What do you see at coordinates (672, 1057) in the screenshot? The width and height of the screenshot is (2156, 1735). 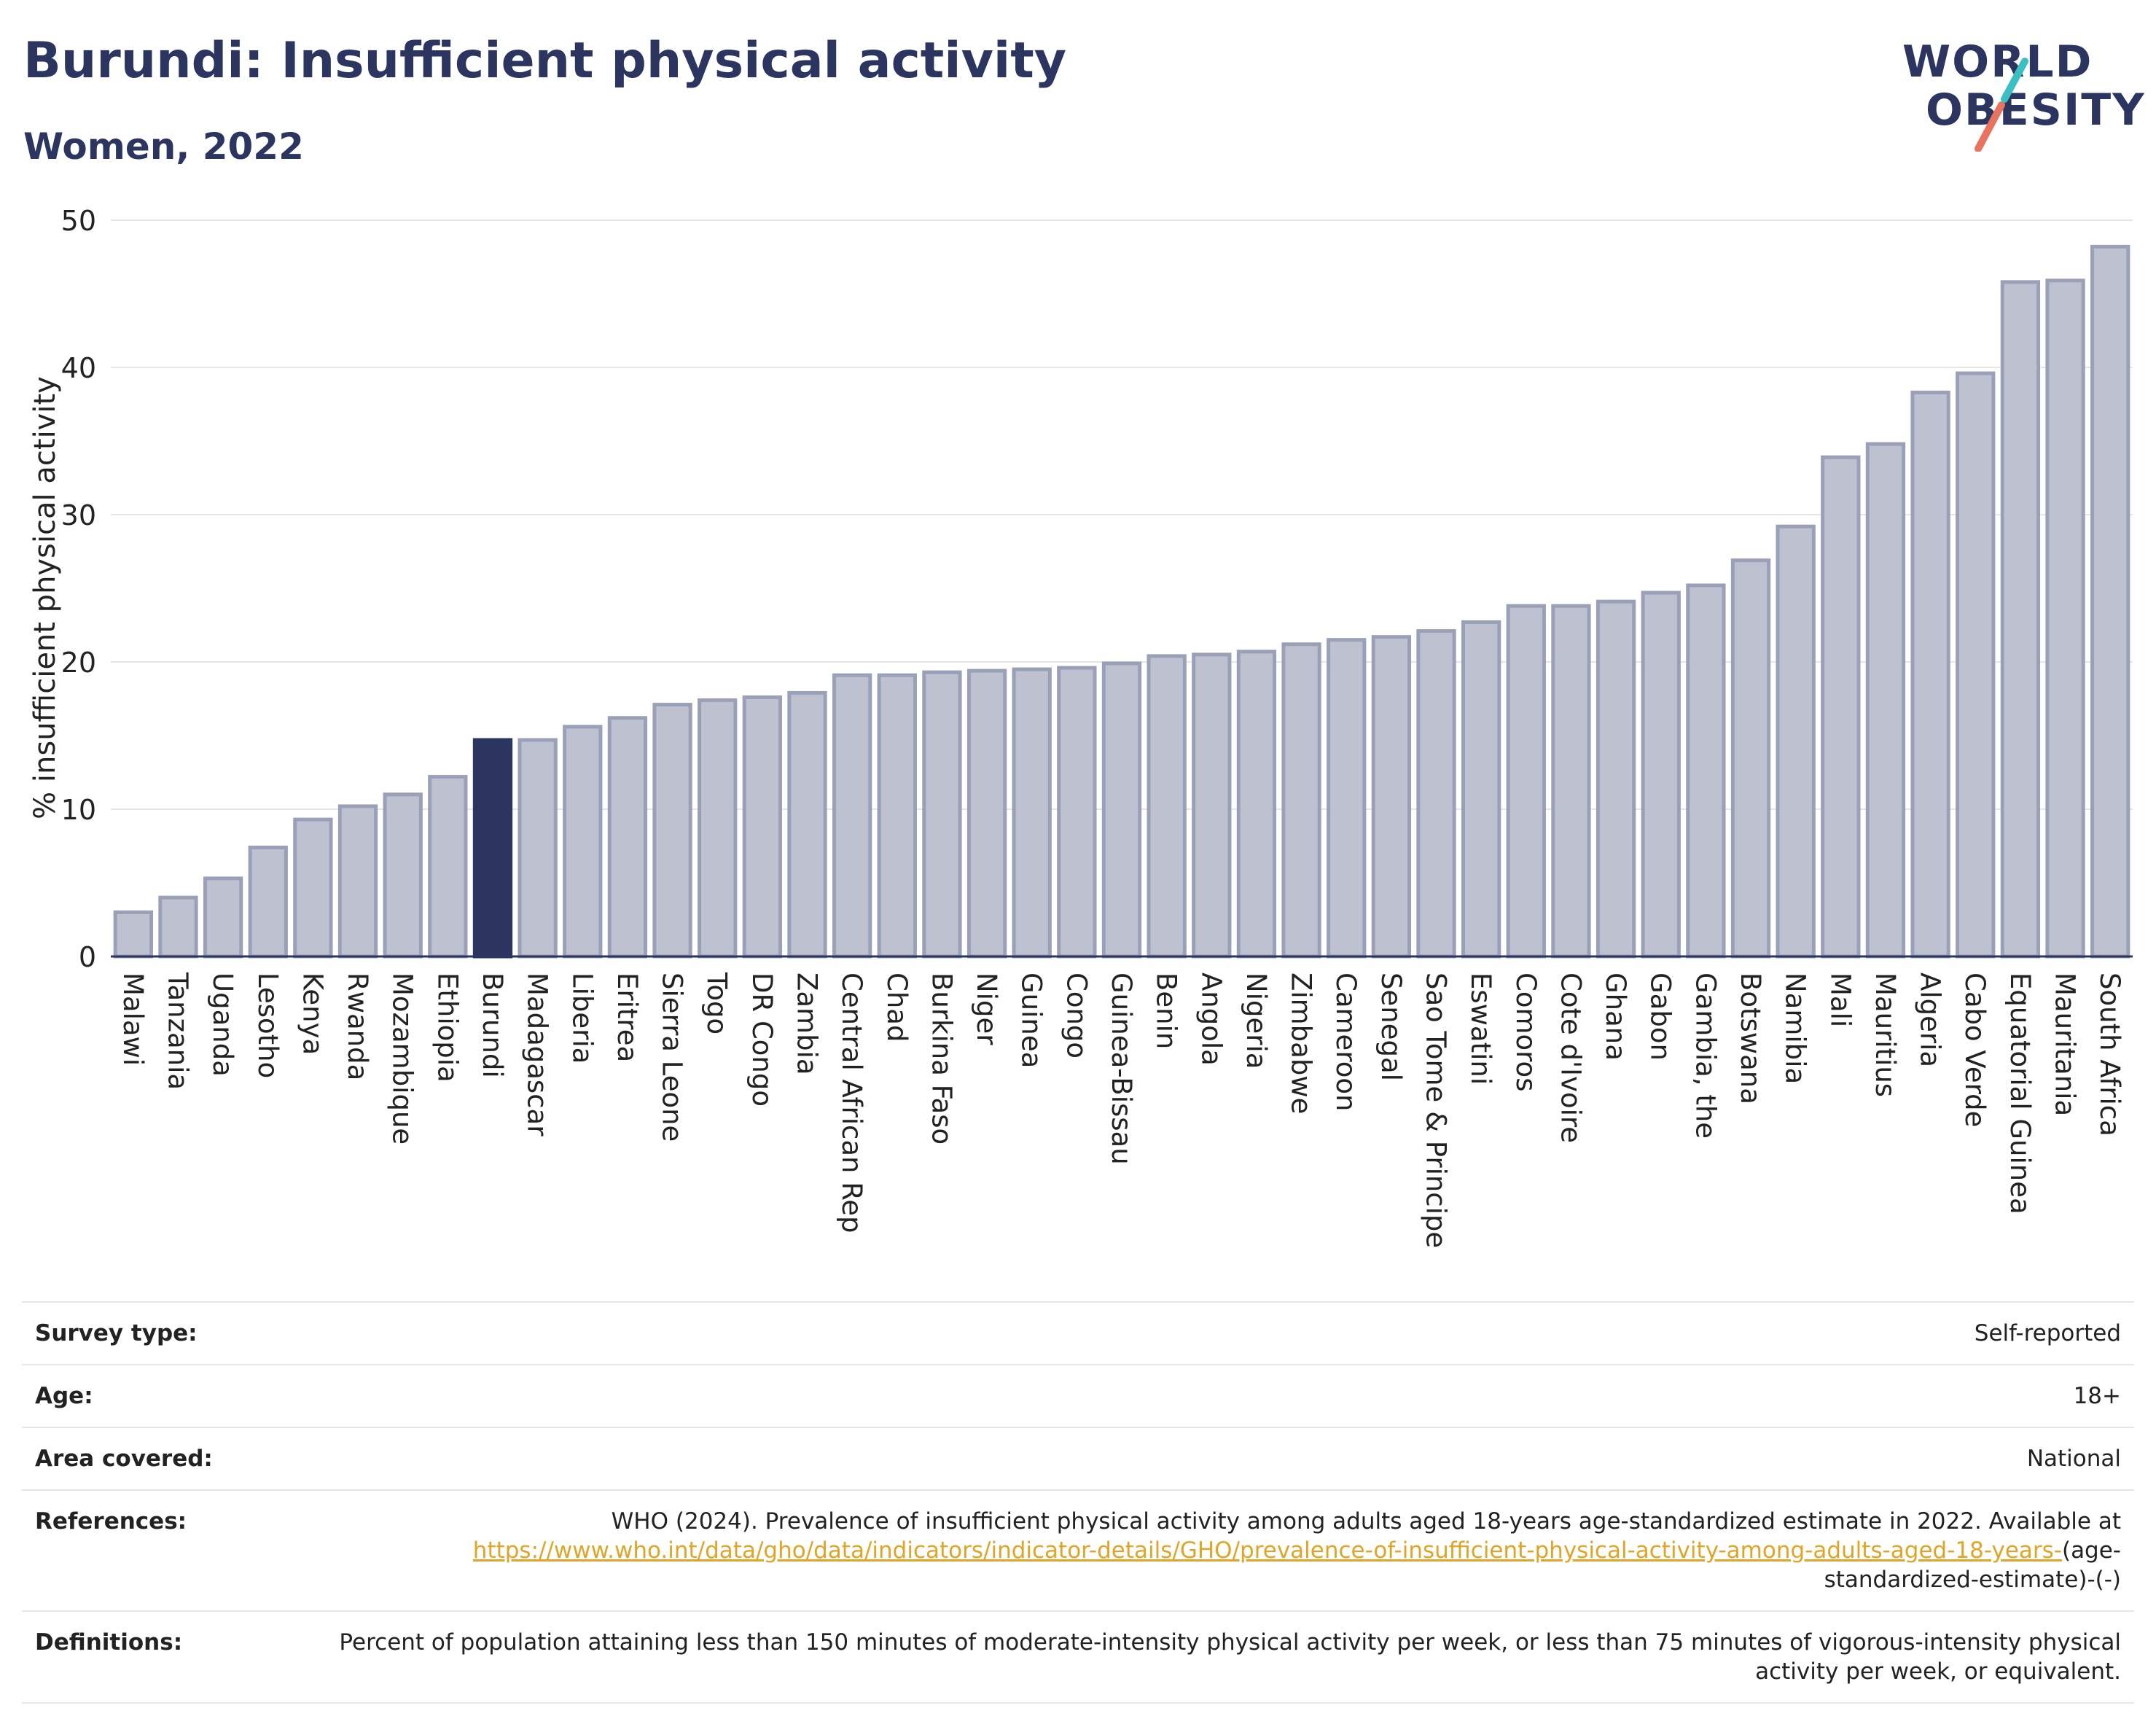 I see `x-tick-label: Sierra Leone` at bounding box center [672, 1057].